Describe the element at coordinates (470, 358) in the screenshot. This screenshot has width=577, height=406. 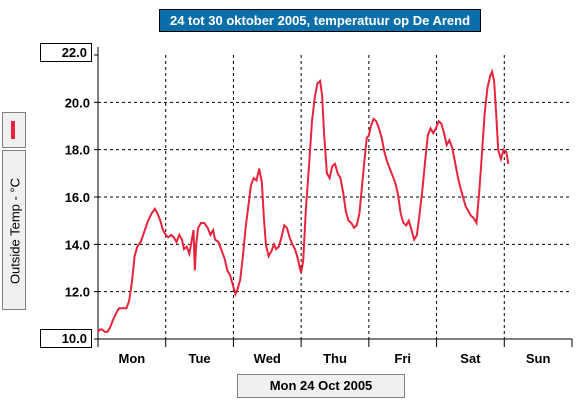
I see `x-tick-label: Sat` at that location.